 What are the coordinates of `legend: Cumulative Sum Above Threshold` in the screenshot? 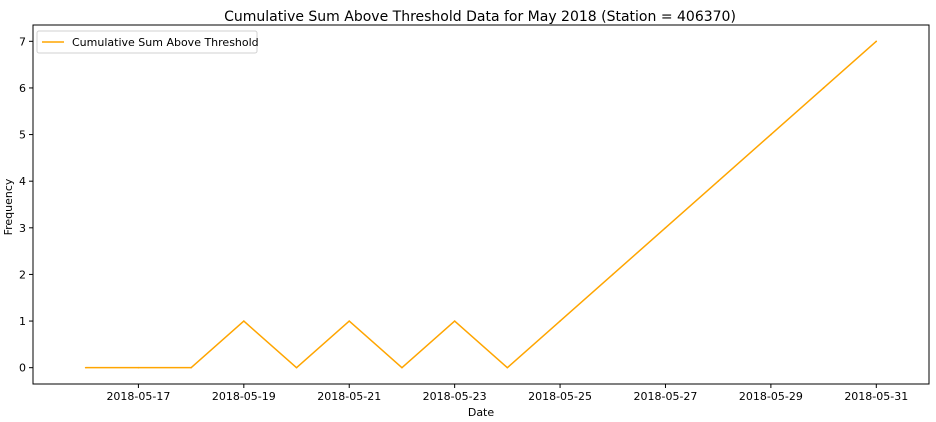 It's located at (147, 42).